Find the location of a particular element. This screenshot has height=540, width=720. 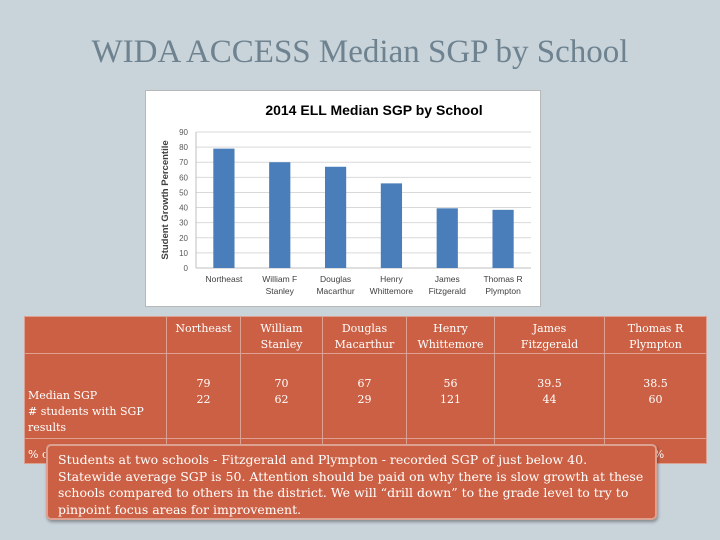

table-cell: 38.5 60 is located at coordinates (655, 396).